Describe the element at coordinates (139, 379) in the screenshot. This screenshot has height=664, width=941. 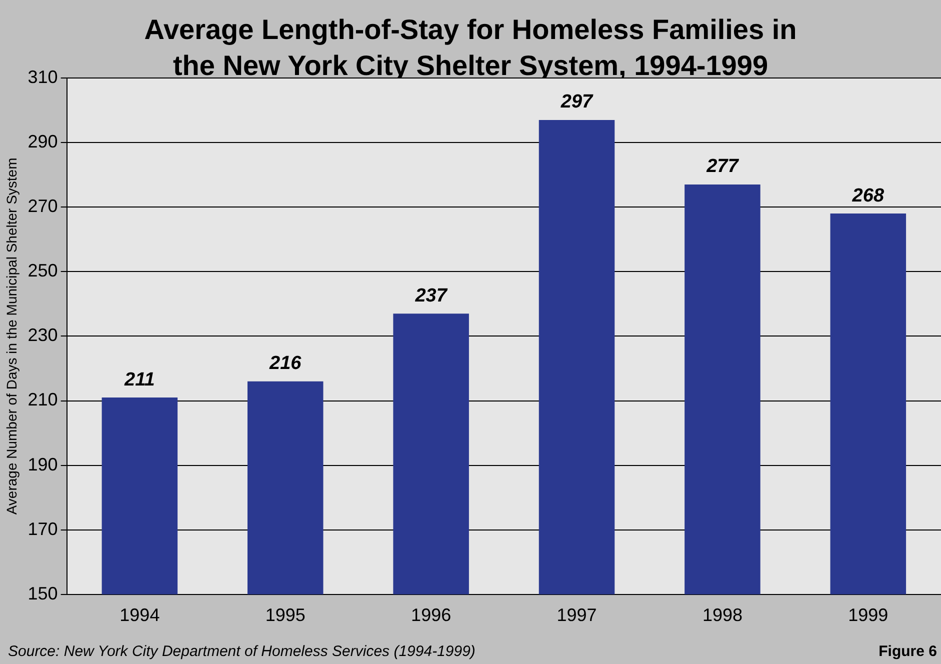
I see `data-label: 211` at that location.